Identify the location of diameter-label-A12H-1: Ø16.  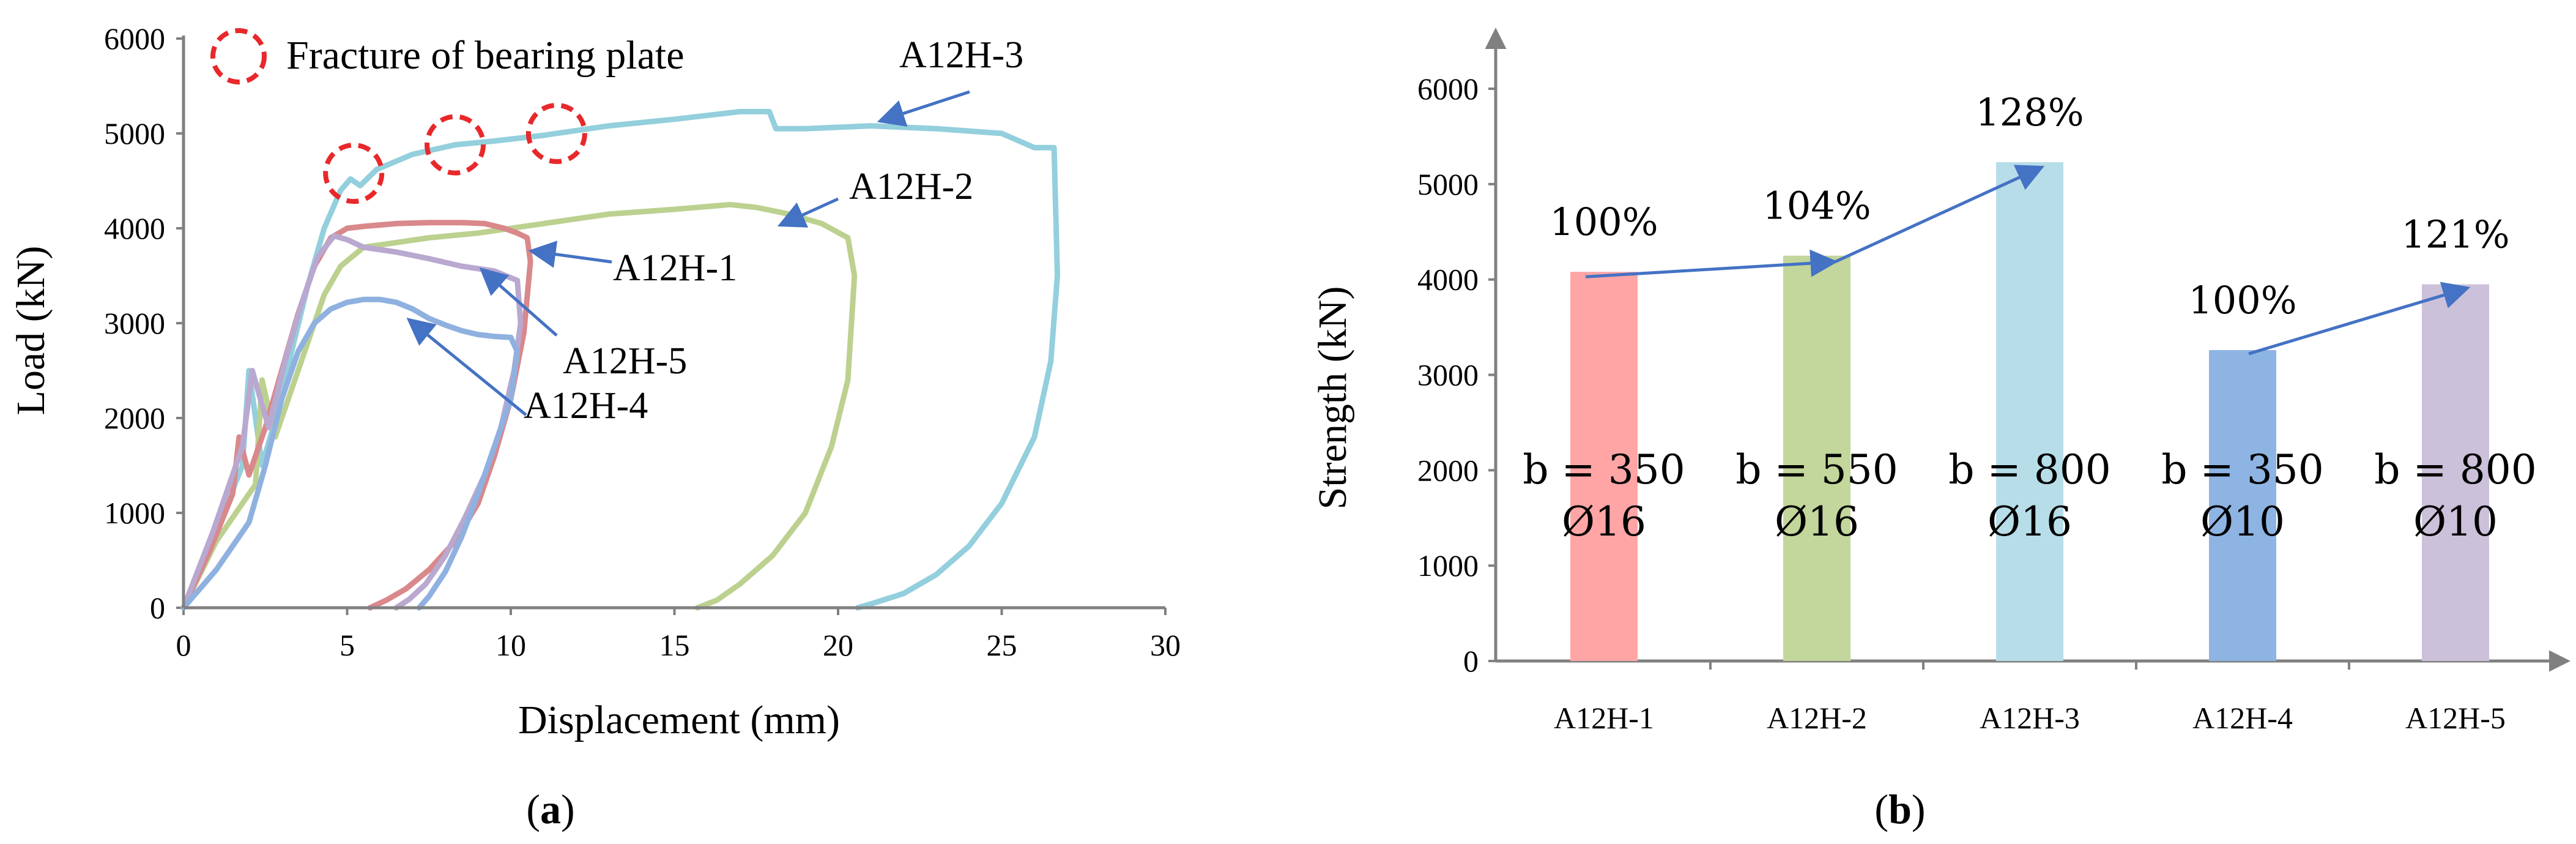
(1604, 521).